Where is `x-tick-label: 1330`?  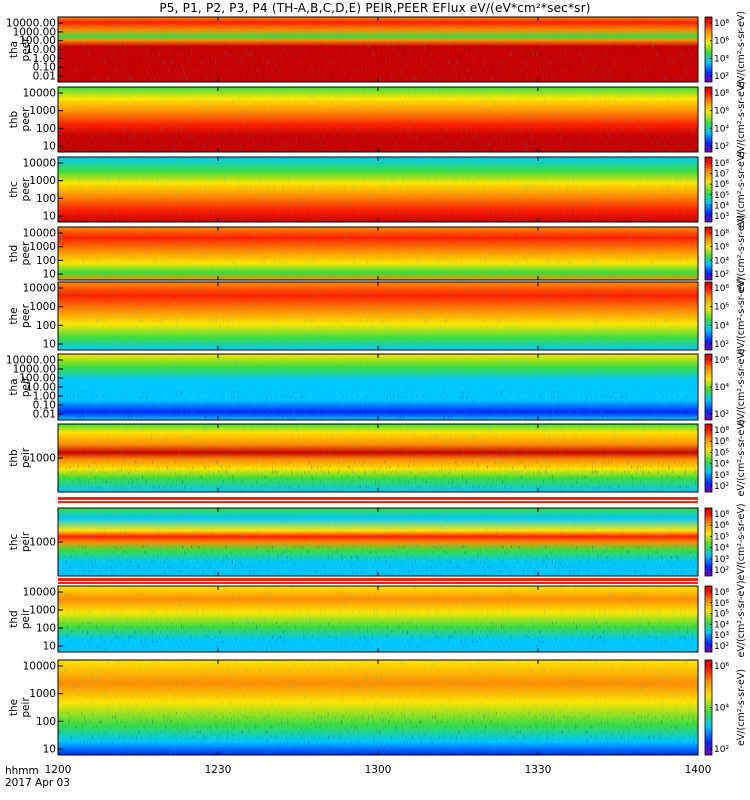 x-tick-label: 1330 is located at coordinates (538, 770).